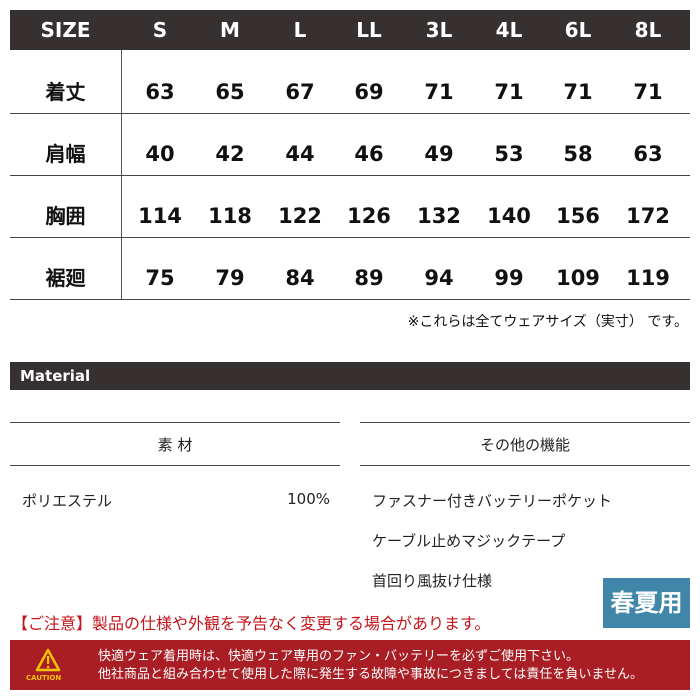  Describe the element at coordinates (175, 445) in the screenshot. I see `material-header: 素 材` at that location.